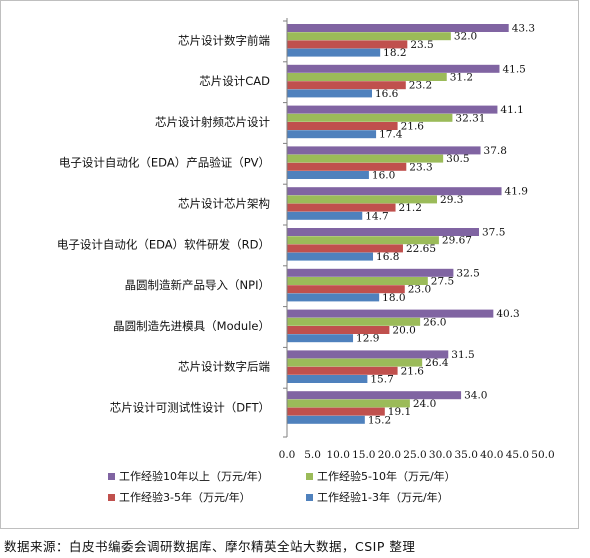 The width and height of the screenshot is (590, 558). I want to click on legend-label-2: 工作经验3-5年（万元/年）, so click(185, 497).